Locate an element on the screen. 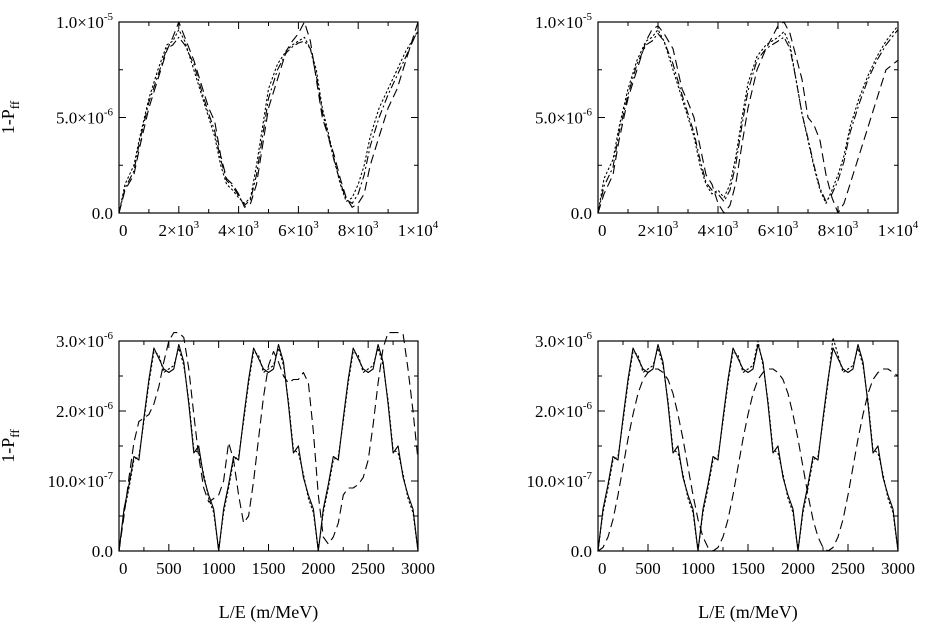 Image resolution: width=926 pixels, height=625 pixels. plot-frame is located at coordinates (268, 117).